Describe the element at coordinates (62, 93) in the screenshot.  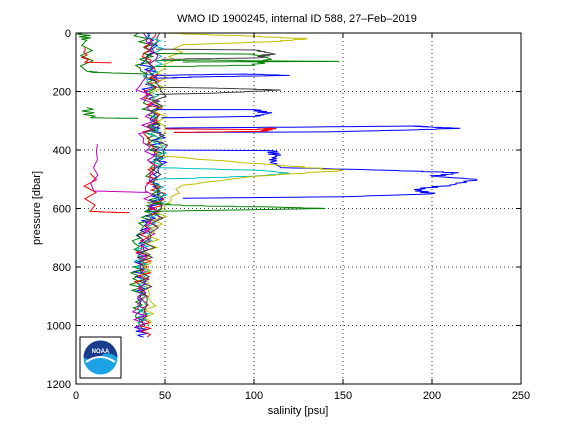
I see `y-tick-label: 200` at that location.